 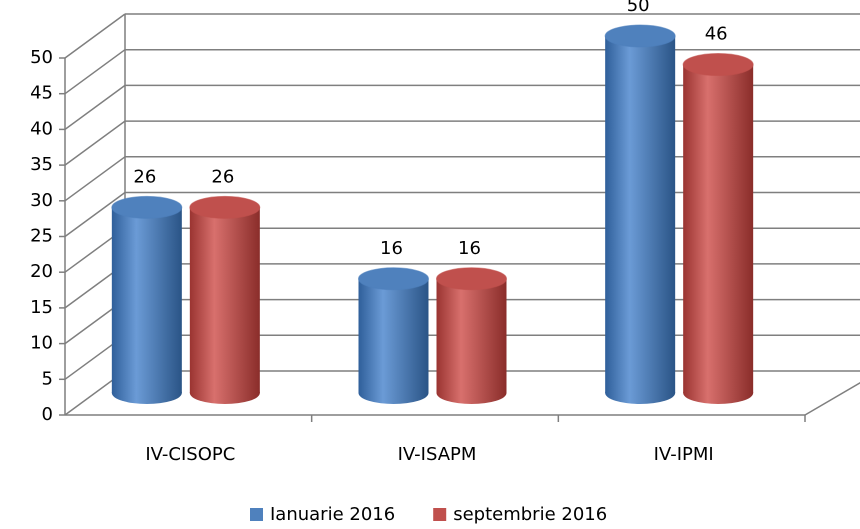 I want to click on y-tick-label: 10, so click(x=41, y=343).